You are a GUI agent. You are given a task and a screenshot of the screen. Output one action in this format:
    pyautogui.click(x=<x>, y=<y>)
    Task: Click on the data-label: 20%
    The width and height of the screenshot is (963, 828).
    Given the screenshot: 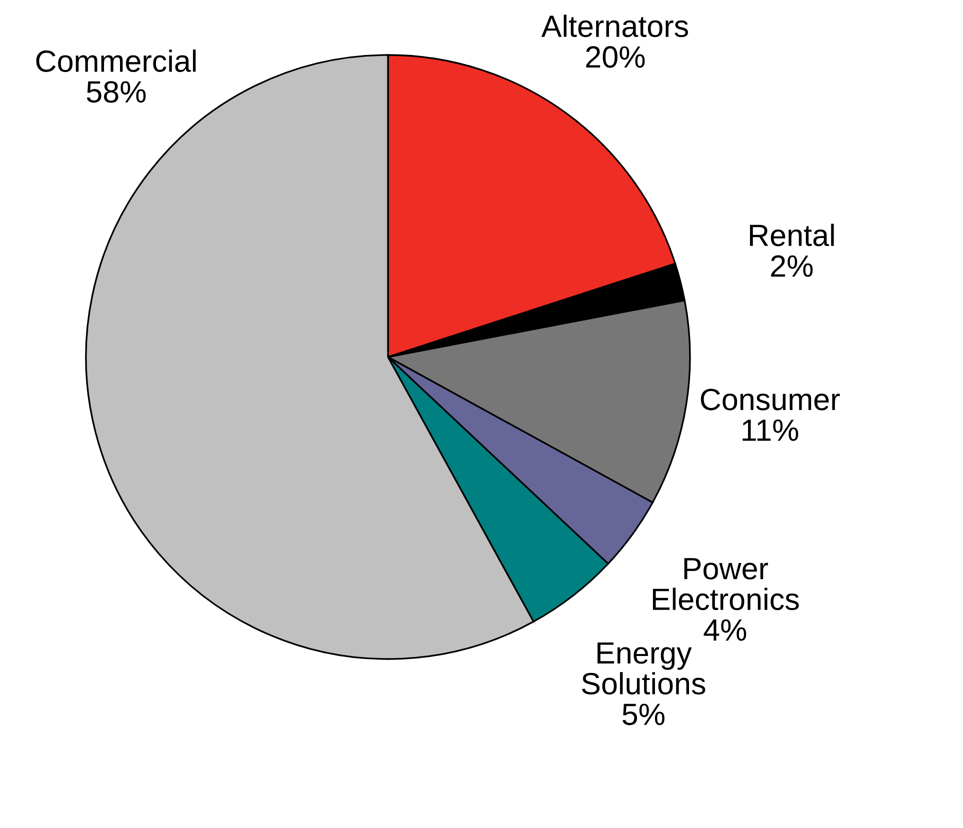 What is the action you would take?
    pyautogui.click(x=615, y=57)
    